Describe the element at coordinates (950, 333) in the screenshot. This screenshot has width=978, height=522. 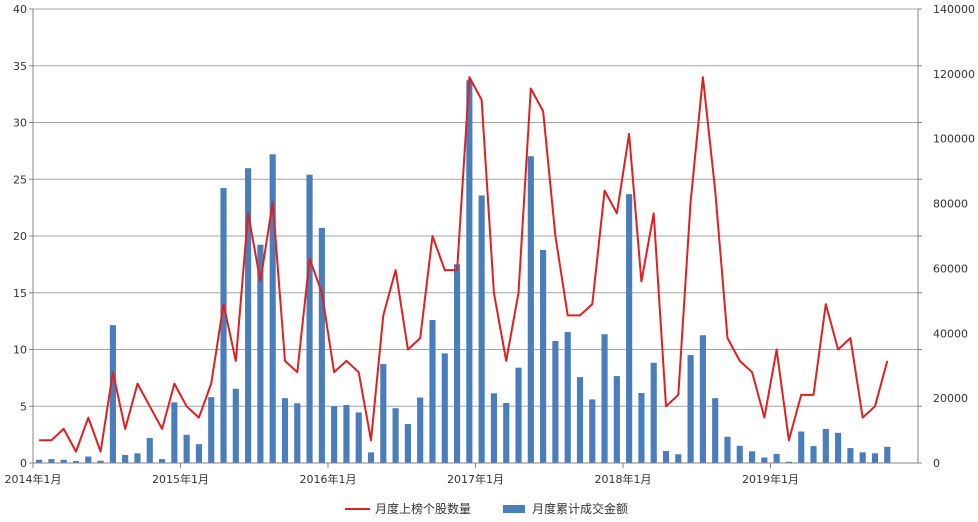
I see `right-tick-label: 40000` at that location.